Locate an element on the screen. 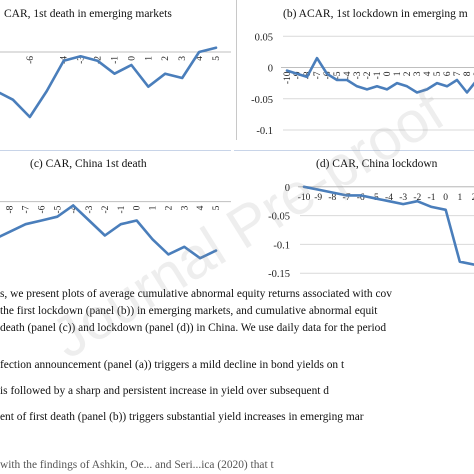  y-tick-label: 0.05 is located at coordinates (264, 37).